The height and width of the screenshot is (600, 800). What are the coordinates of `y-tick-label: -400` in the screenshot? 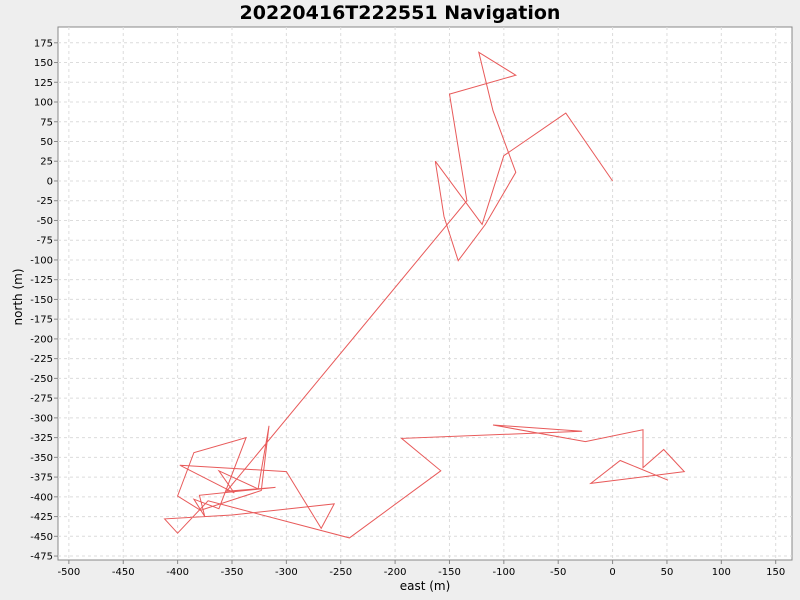 It's located at (41, 497).